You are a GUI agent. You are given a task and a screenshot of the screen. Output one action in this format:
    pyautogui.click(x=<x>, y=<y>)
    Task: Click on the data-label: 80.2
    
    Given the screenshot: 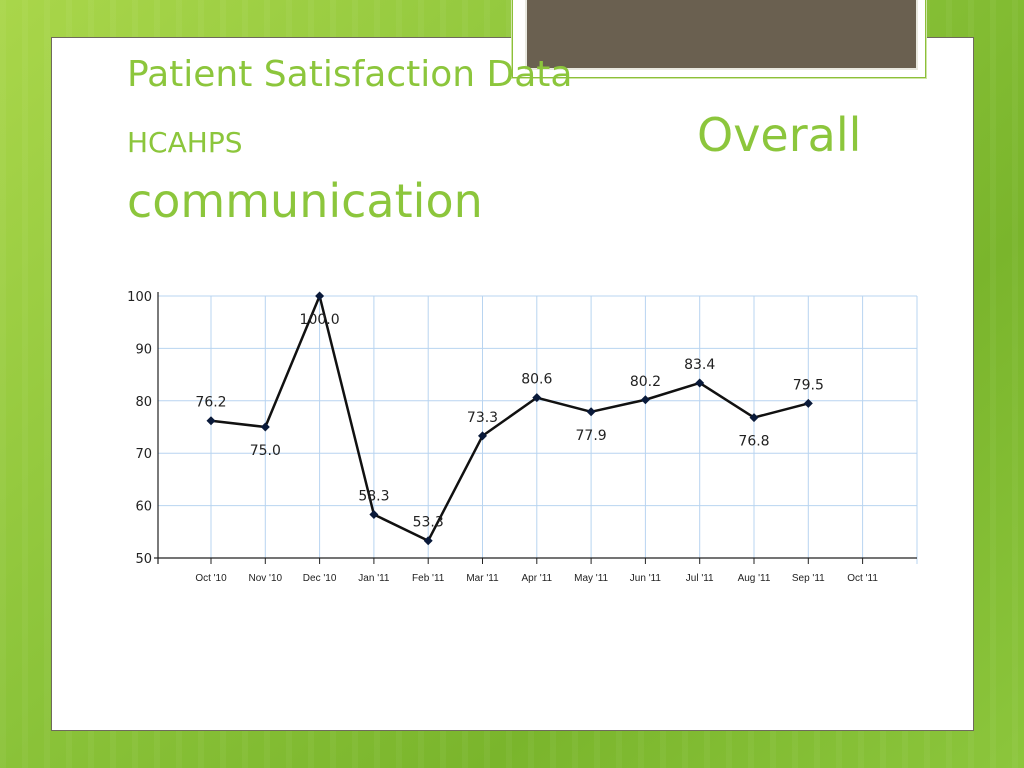 What is the action you would take?
    pyautogui.click(x=645, y=382)
    